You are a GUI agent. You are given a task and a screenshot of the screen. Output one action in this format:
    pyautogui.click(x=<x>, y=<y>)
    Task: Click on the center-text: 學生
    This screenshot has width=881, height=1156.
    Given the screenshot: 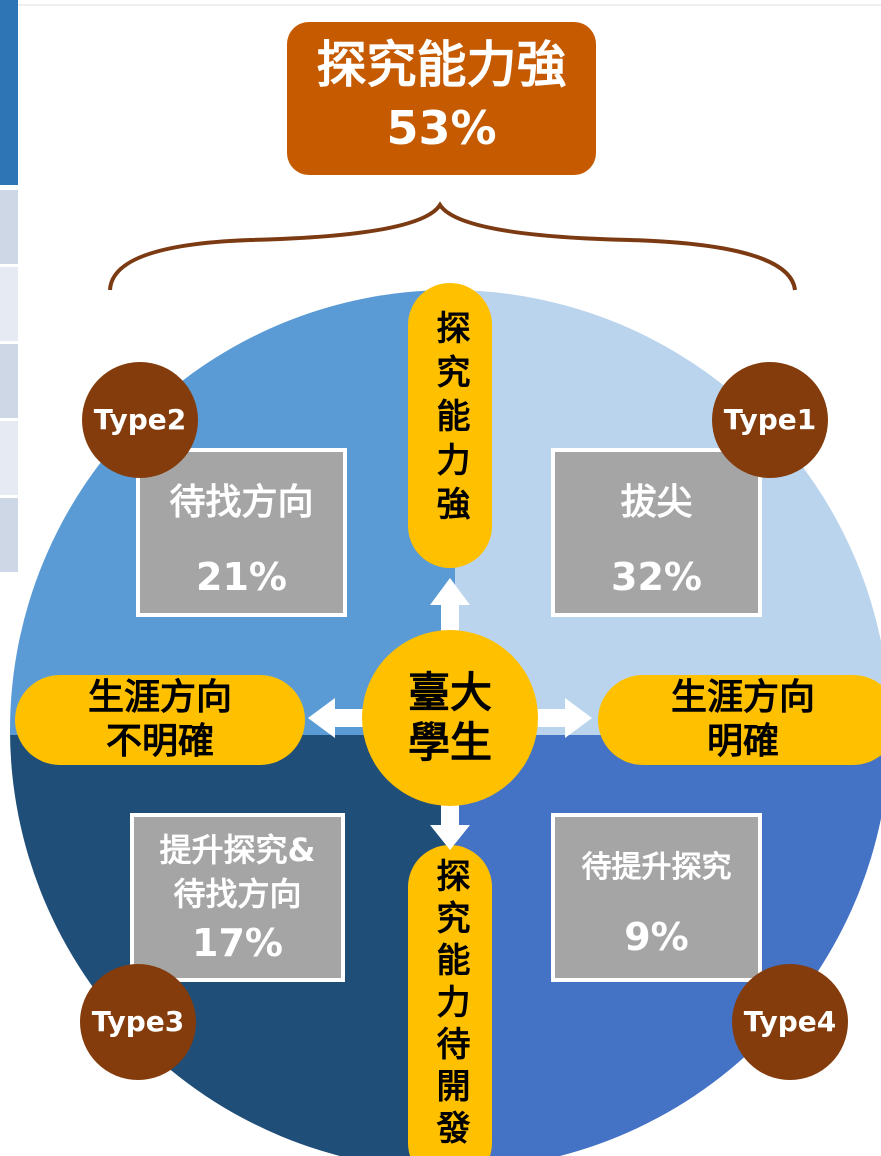 What is the action you would take?
    pyautogui.click(x=449, y=742)
    